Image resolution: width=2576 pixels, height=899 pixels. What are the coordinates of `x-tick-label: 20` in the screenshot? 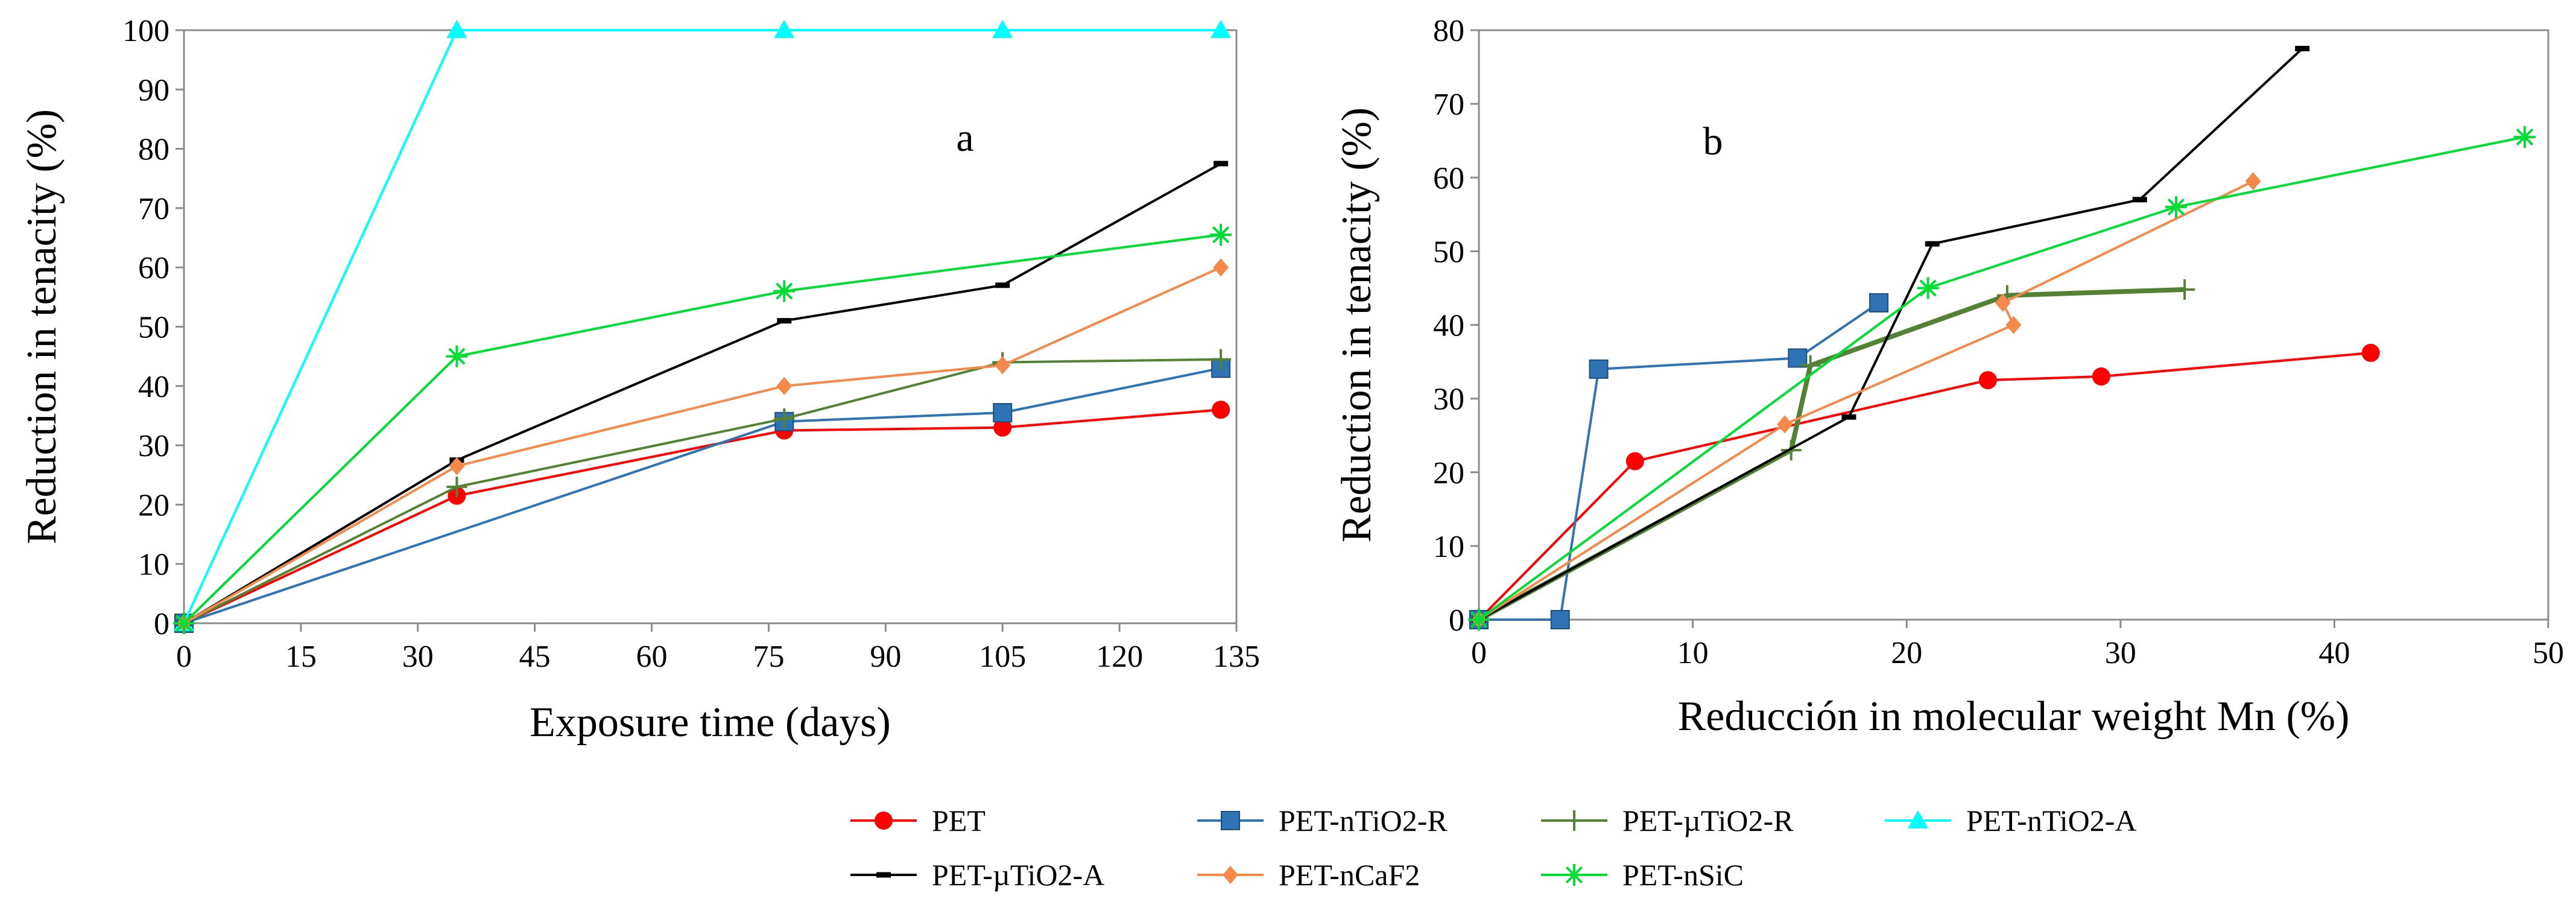 It's located at (1906, 653).